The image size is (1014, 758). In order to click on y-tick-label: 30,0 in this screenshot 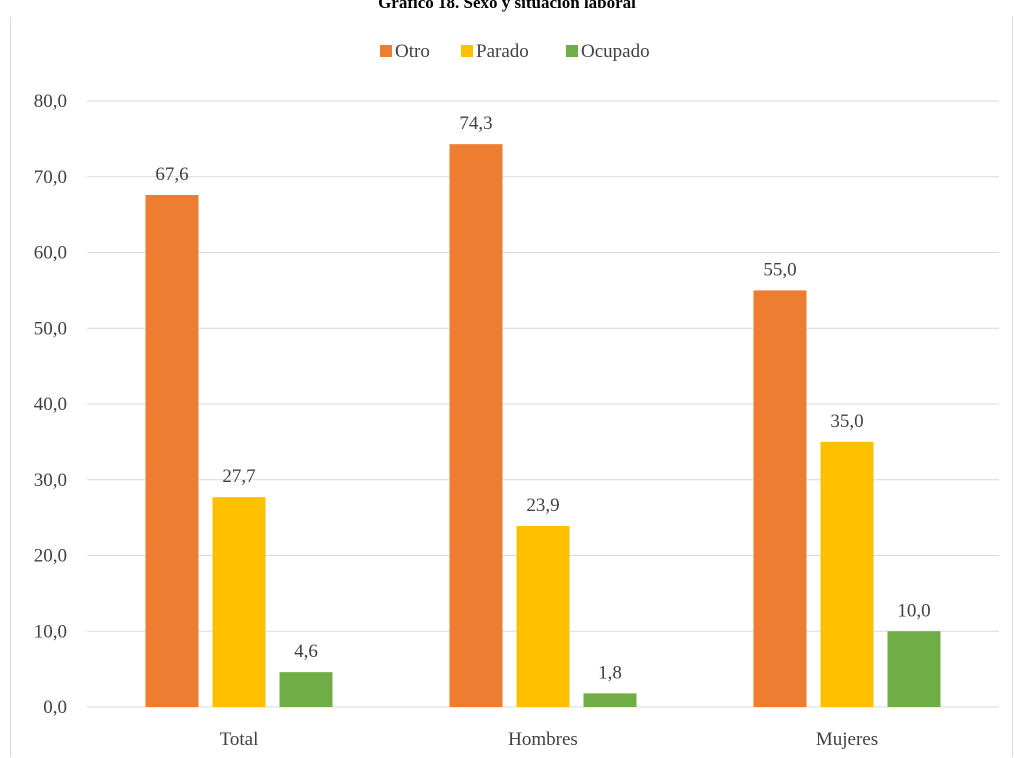, I will do `click(50, 480)`.